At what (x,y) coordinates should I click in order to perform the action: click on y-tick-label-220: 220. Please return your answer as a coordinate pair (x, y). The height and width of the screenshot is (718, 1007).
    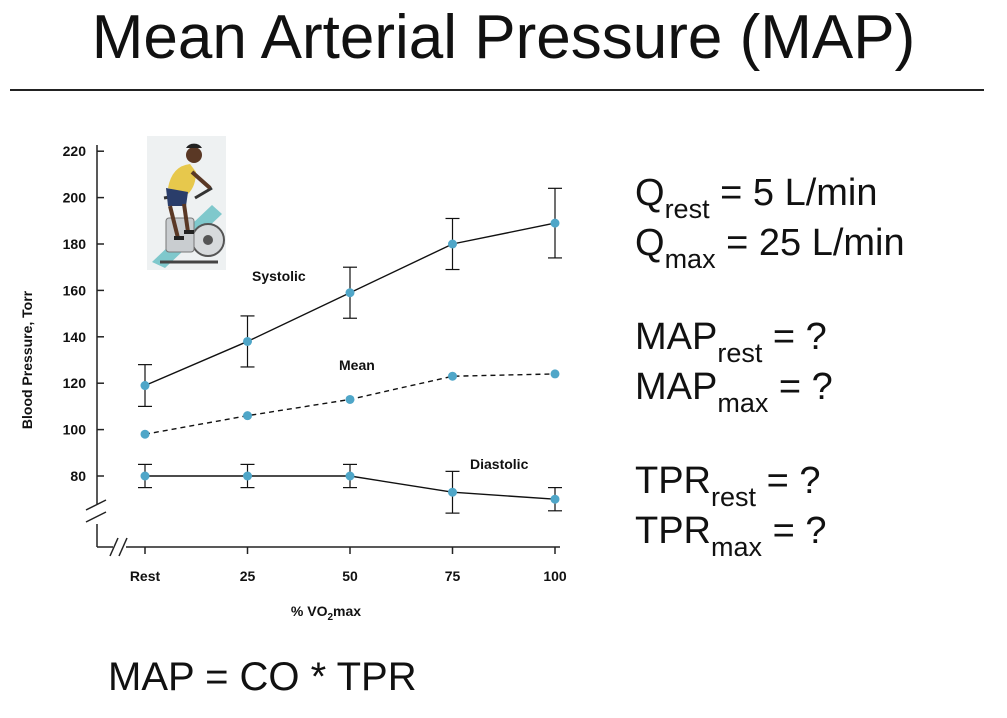
    Looking at the image, I should click on (75, 151).